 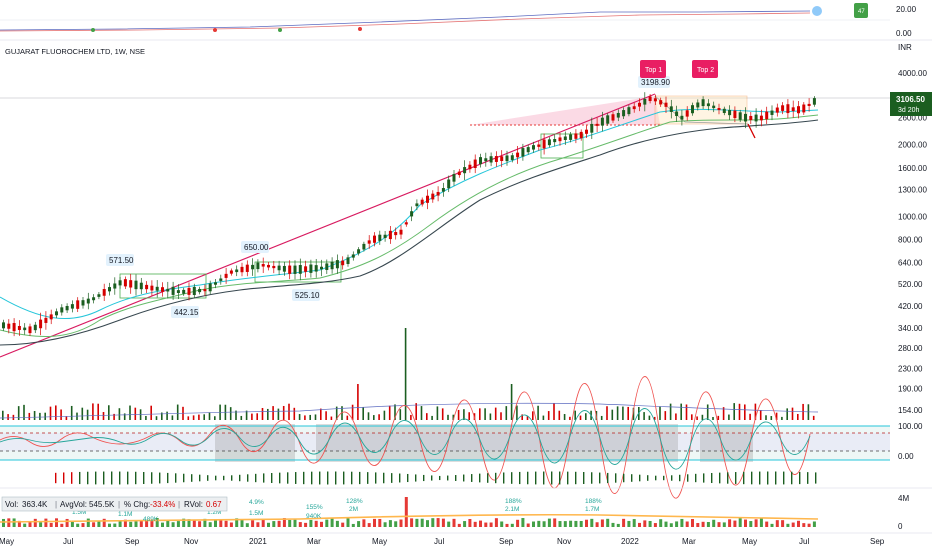 What do you see at coordinates (910, 388) in the screenshot?
I see `y-tick-label: 190.00` at bounding box center [910, 388].